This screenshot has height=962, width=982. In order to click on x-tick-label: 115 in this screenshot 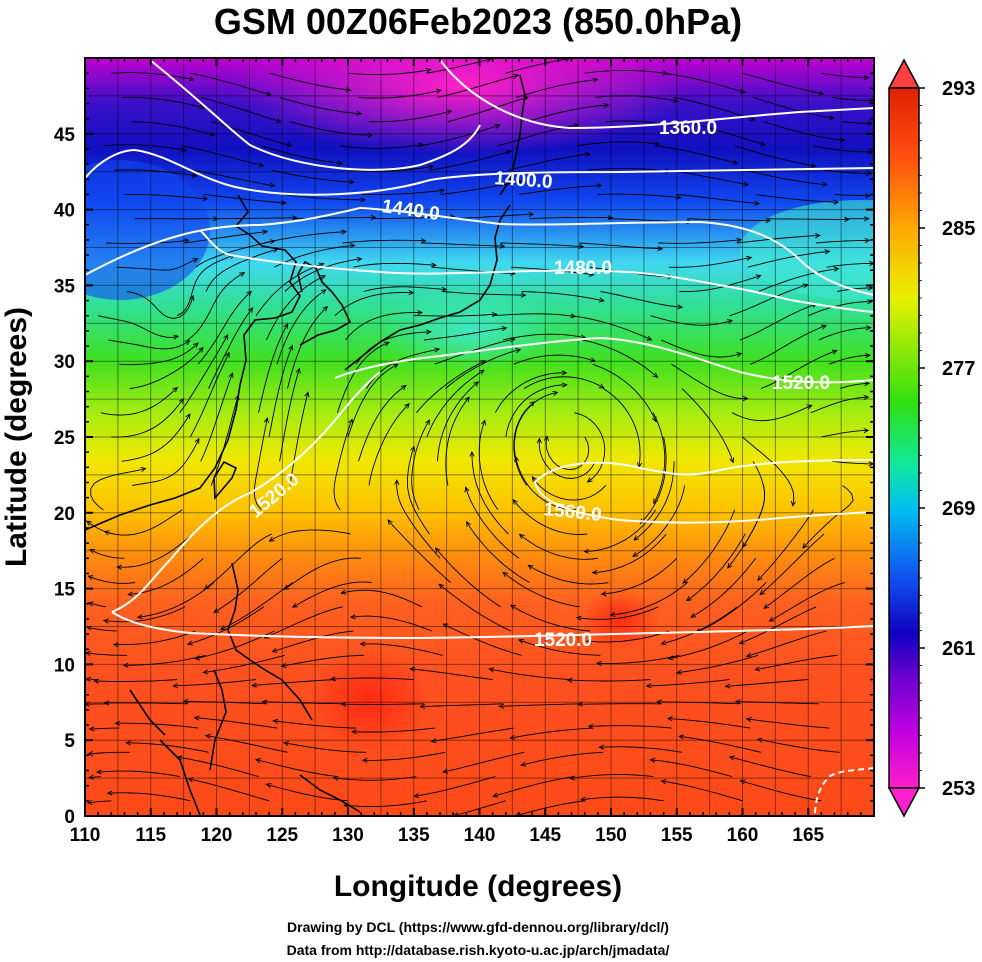, I will do `click(150, 835)`.